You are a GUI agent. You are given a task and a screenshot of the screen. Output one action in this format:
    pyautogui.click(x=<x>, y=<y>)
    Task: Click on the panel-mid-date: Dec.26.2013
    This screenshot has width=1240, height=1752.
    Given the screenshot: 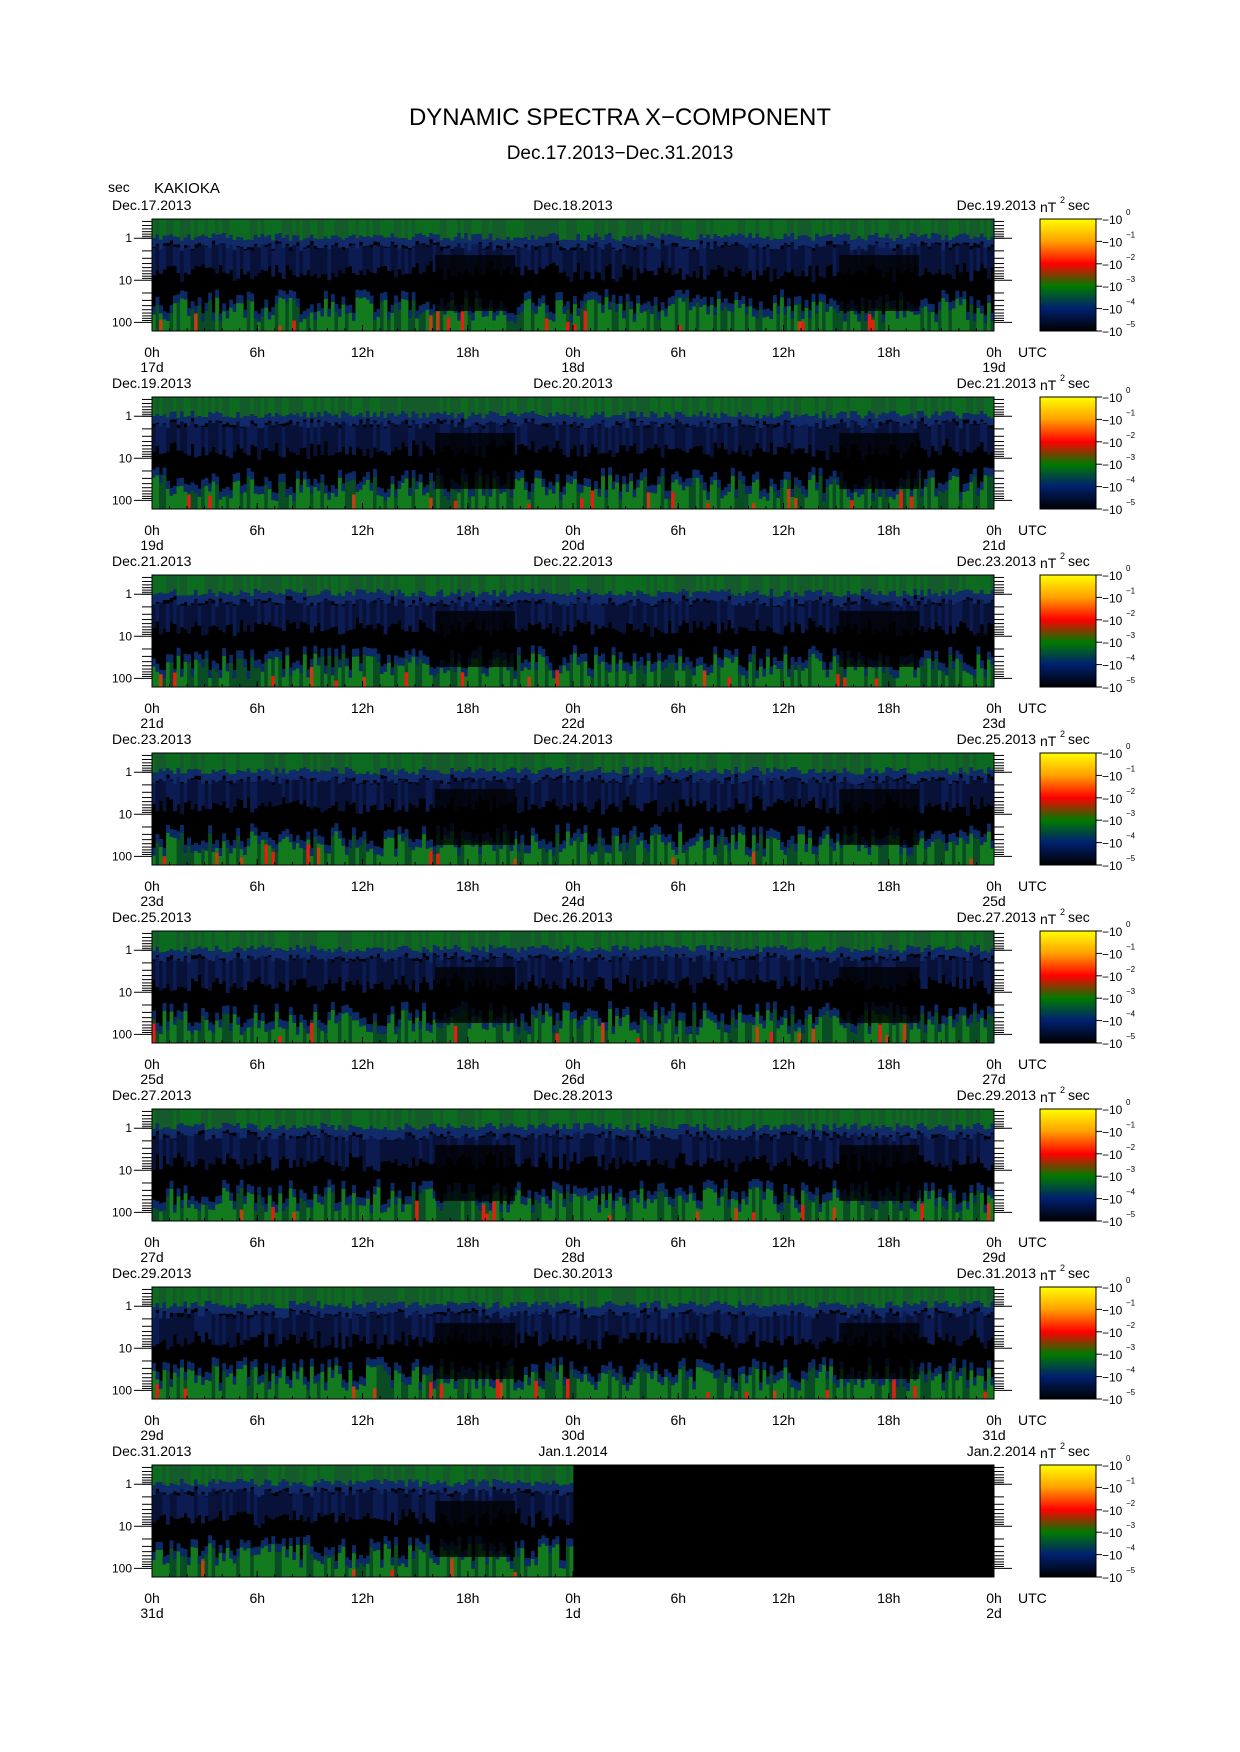 What is the action you would take?
    pyautogui.click(x=573, y=917)
    